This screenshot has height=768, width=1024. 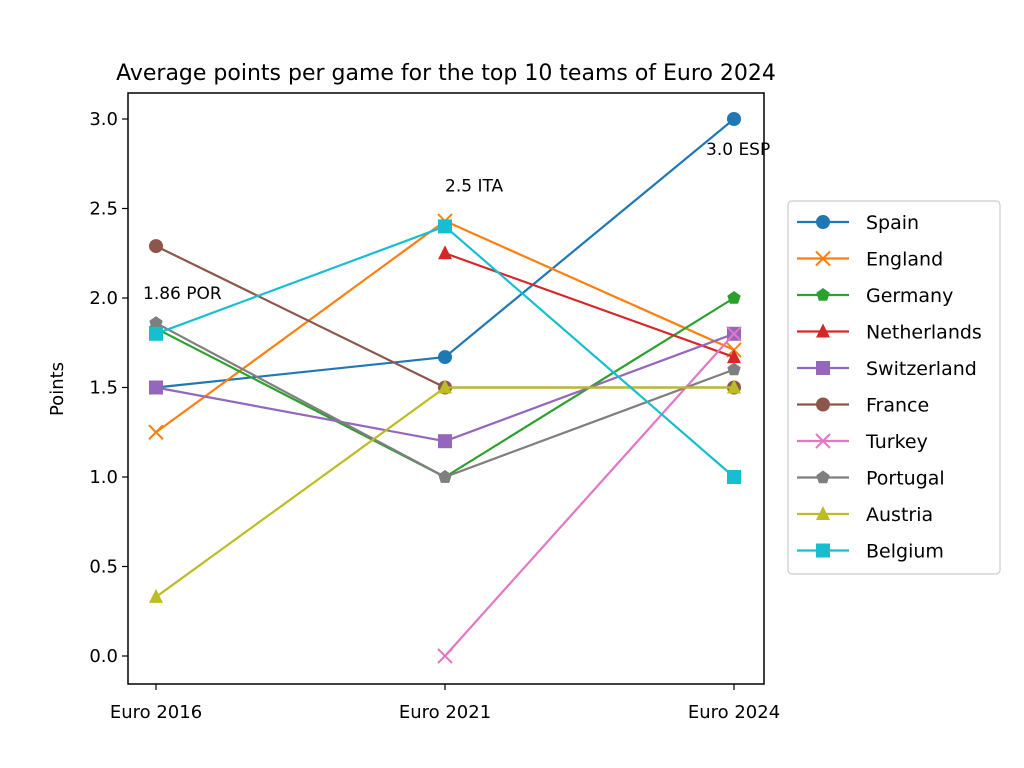 What do you see at coordinates (865, 515) in the screenshot?
I see `legend-item: Austria` at bounding box center [865, 515].